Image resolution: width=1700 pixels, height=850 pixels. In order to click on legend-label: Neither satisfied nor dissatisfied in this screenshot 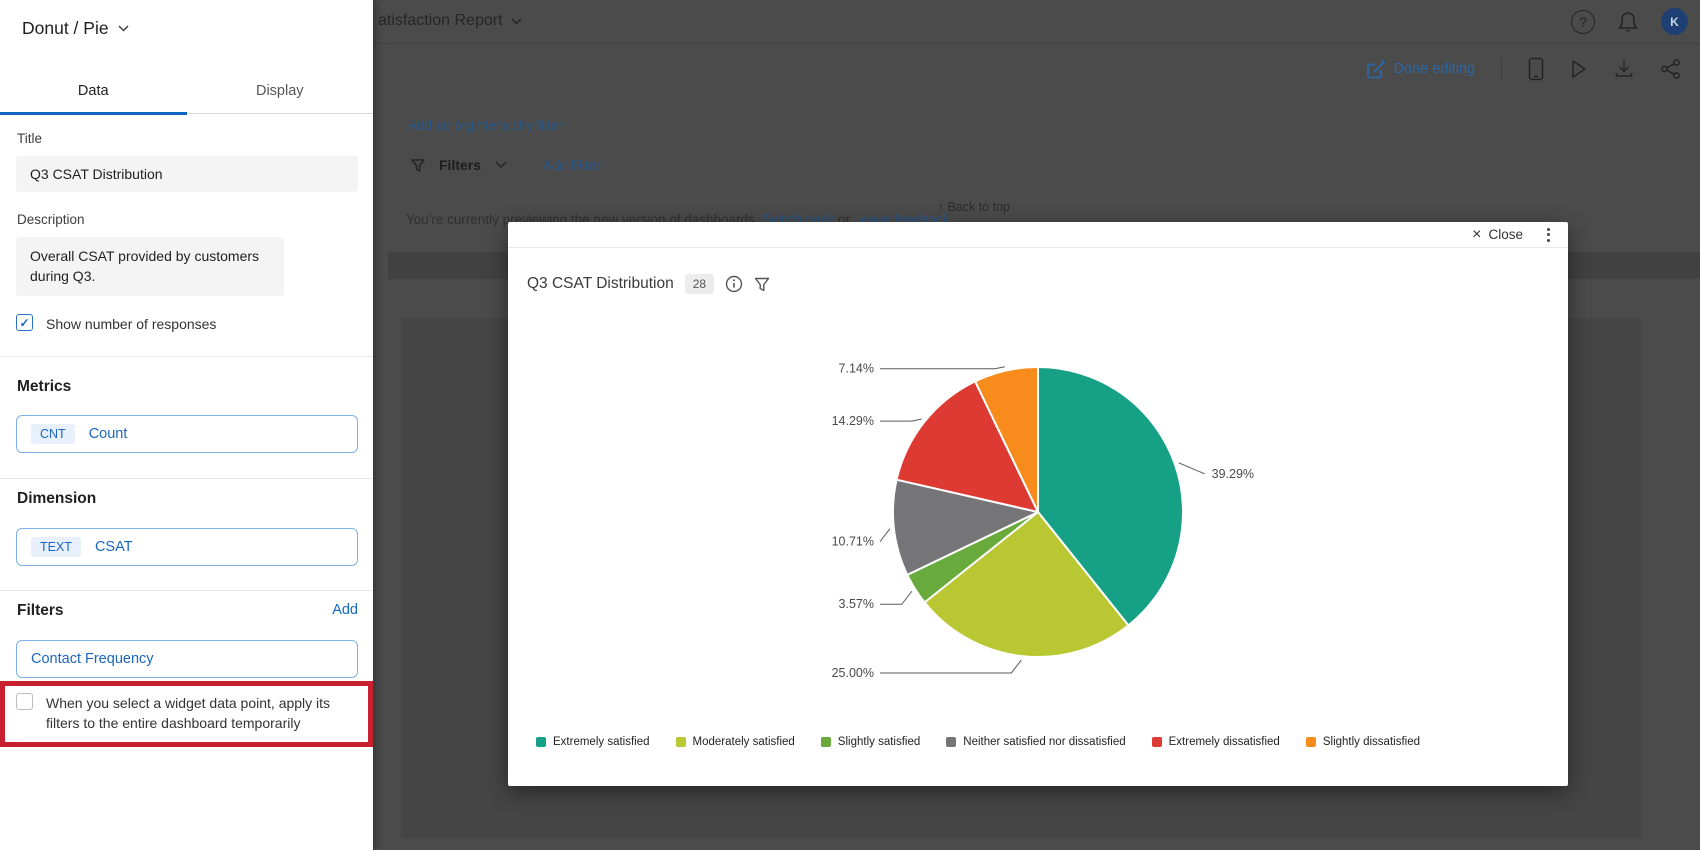, I will do `click(1044, 742)`.